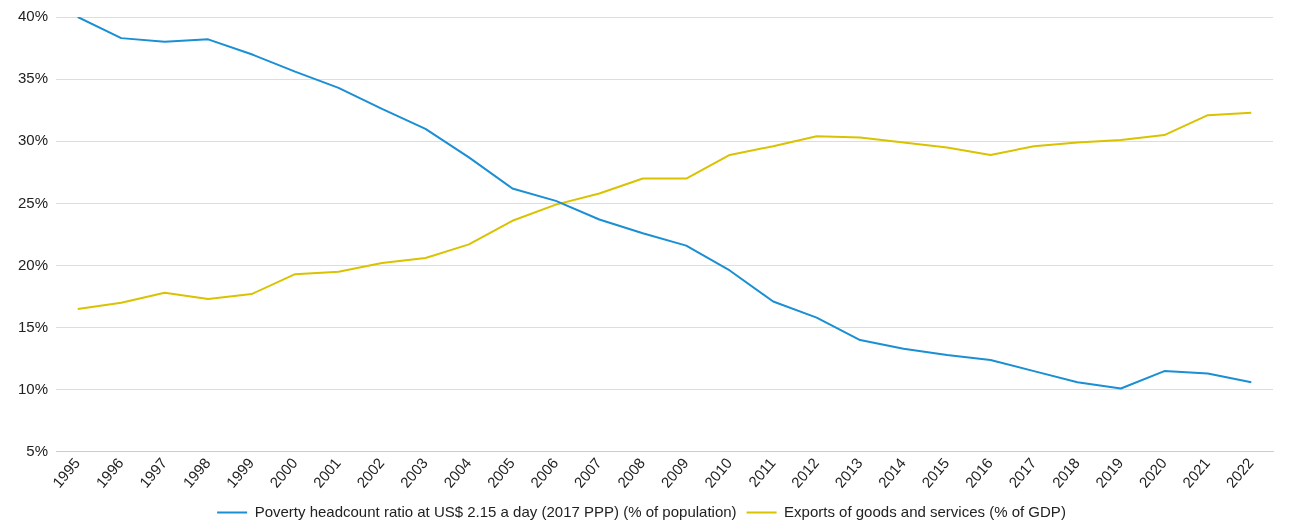  What do you see at coordinates (33, 388) in the screenshot?
I see `y-tick-label: 10%` at bounding box center [33, 388].